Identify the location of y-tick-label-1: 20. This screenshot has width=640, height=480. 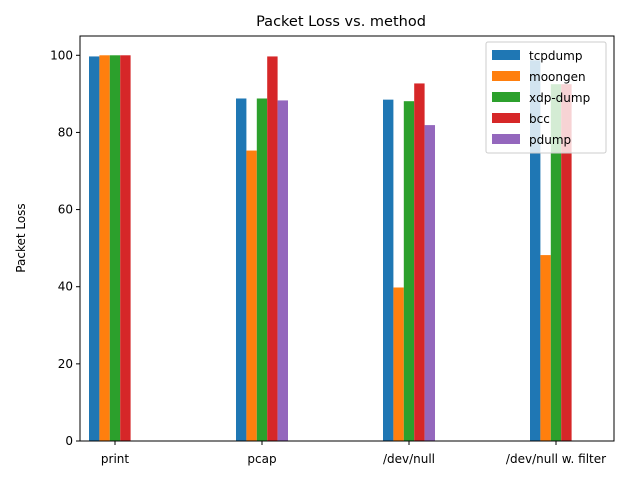
(65, 364).